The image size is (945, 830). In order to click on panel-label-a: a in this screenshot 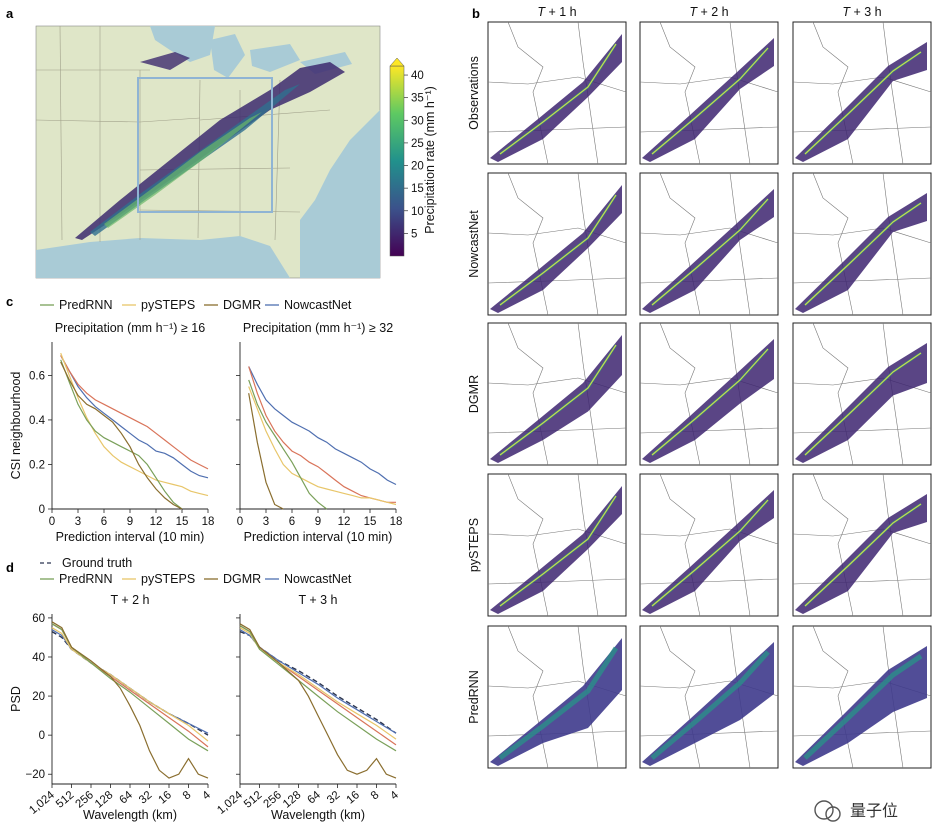, I will do `click(10, 13)`.